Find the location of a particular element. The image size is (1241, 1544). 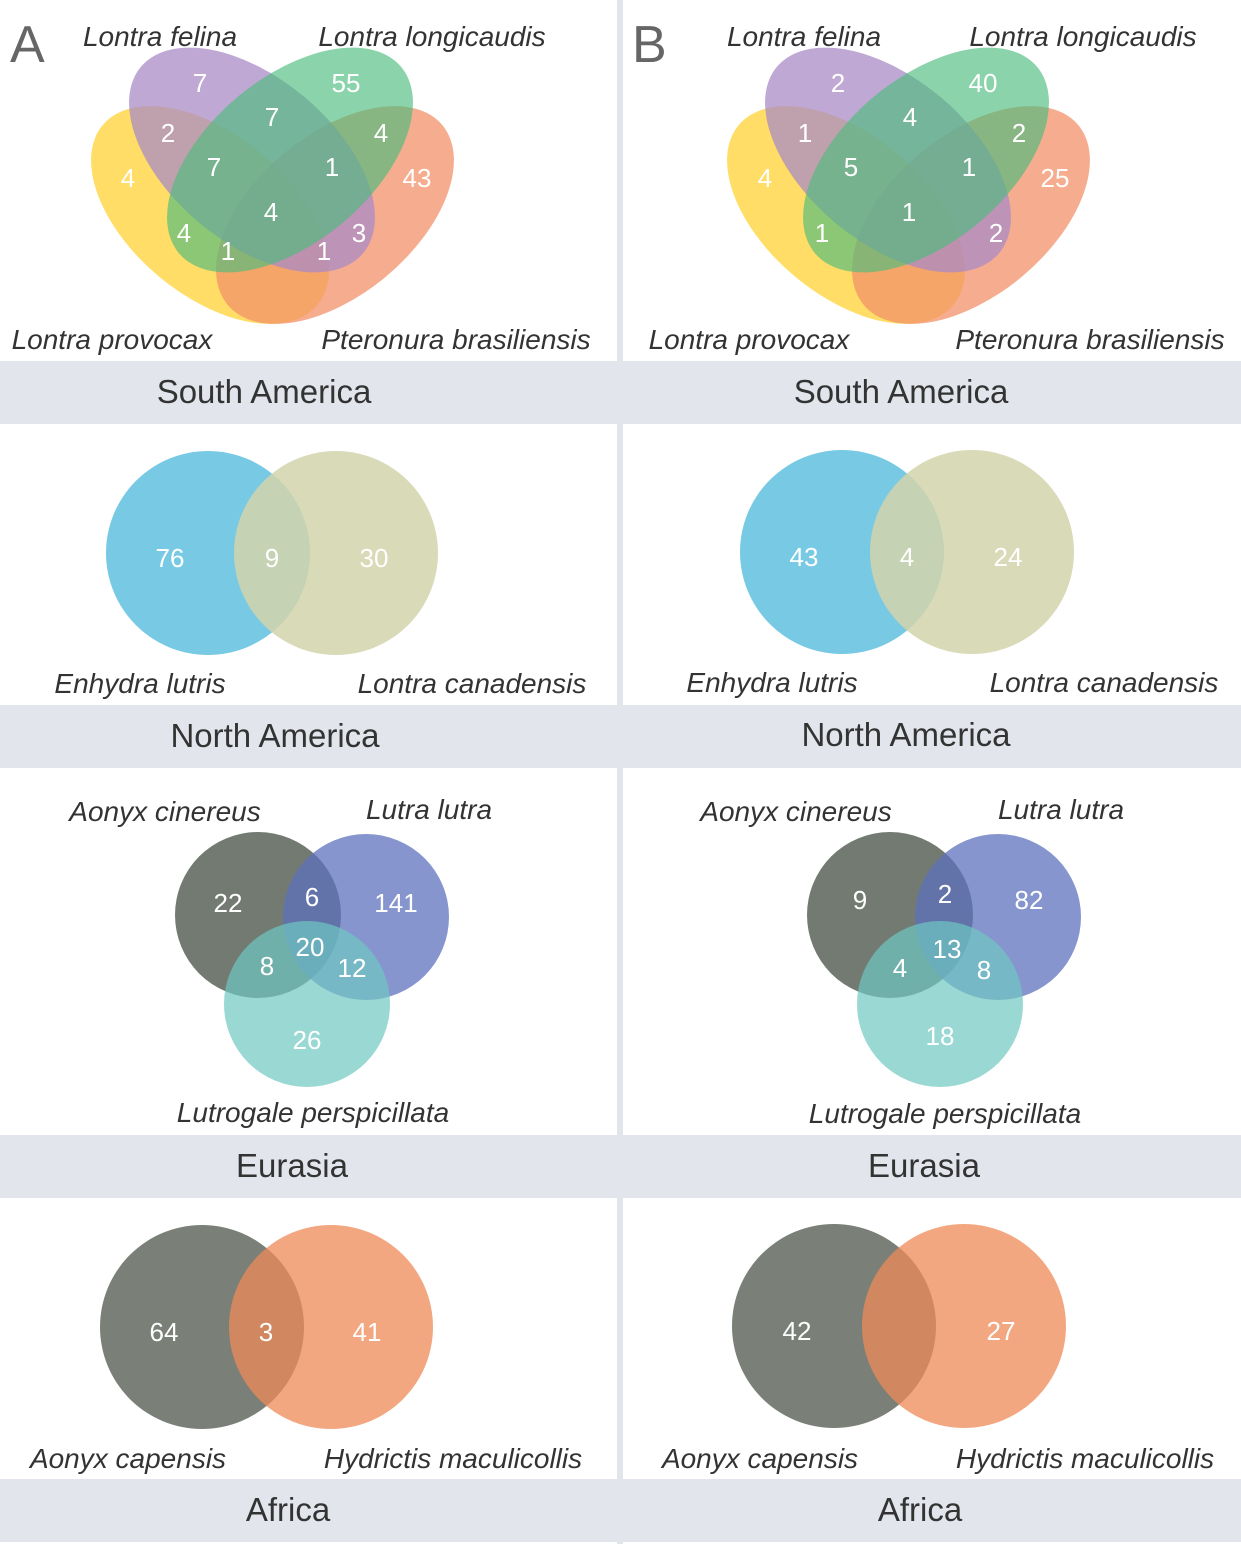

count-right-only: 41 is located at coordinates (367, 1332).